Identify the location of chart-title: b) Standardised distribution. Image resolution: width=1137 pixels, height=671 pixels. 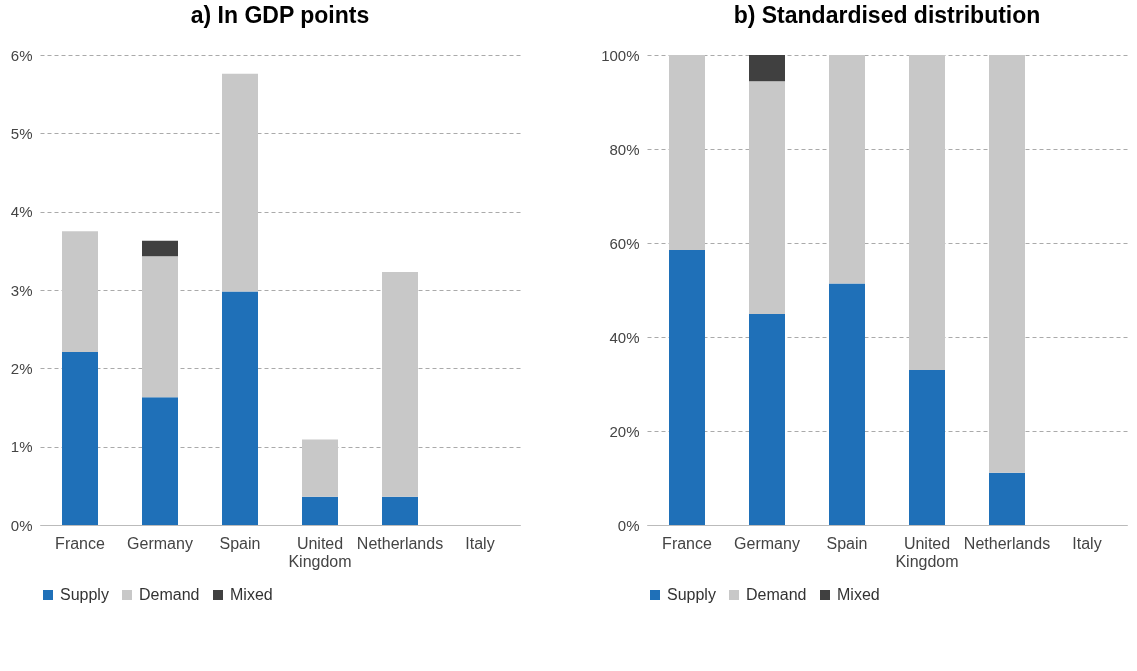
(887, 15).